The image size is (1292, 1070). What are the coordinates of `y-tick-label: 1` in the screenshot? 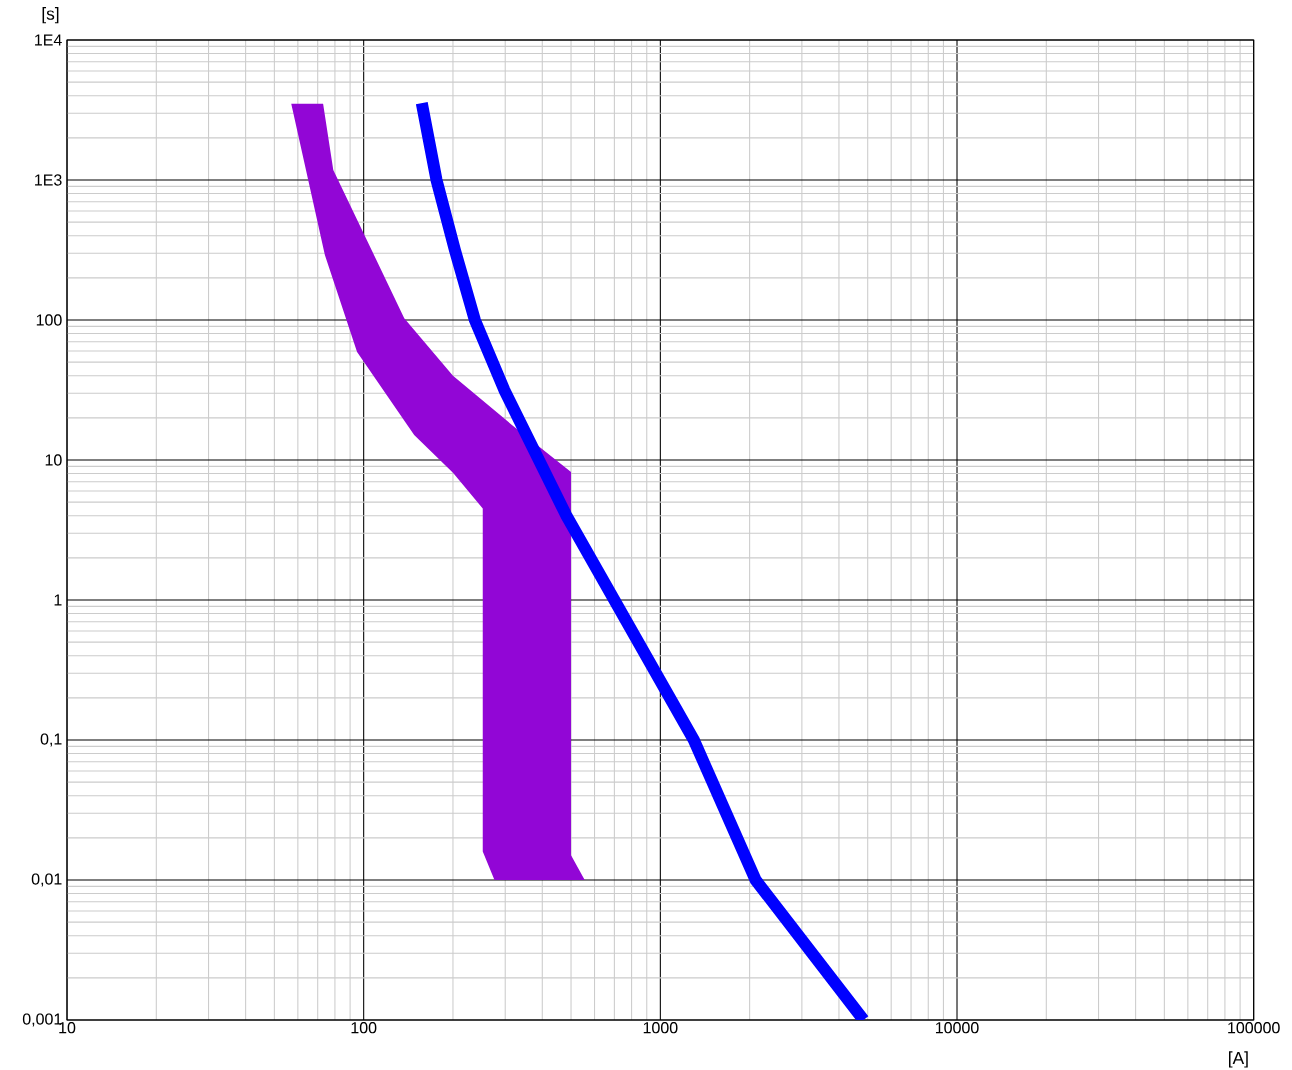 It's located at (58, 600).